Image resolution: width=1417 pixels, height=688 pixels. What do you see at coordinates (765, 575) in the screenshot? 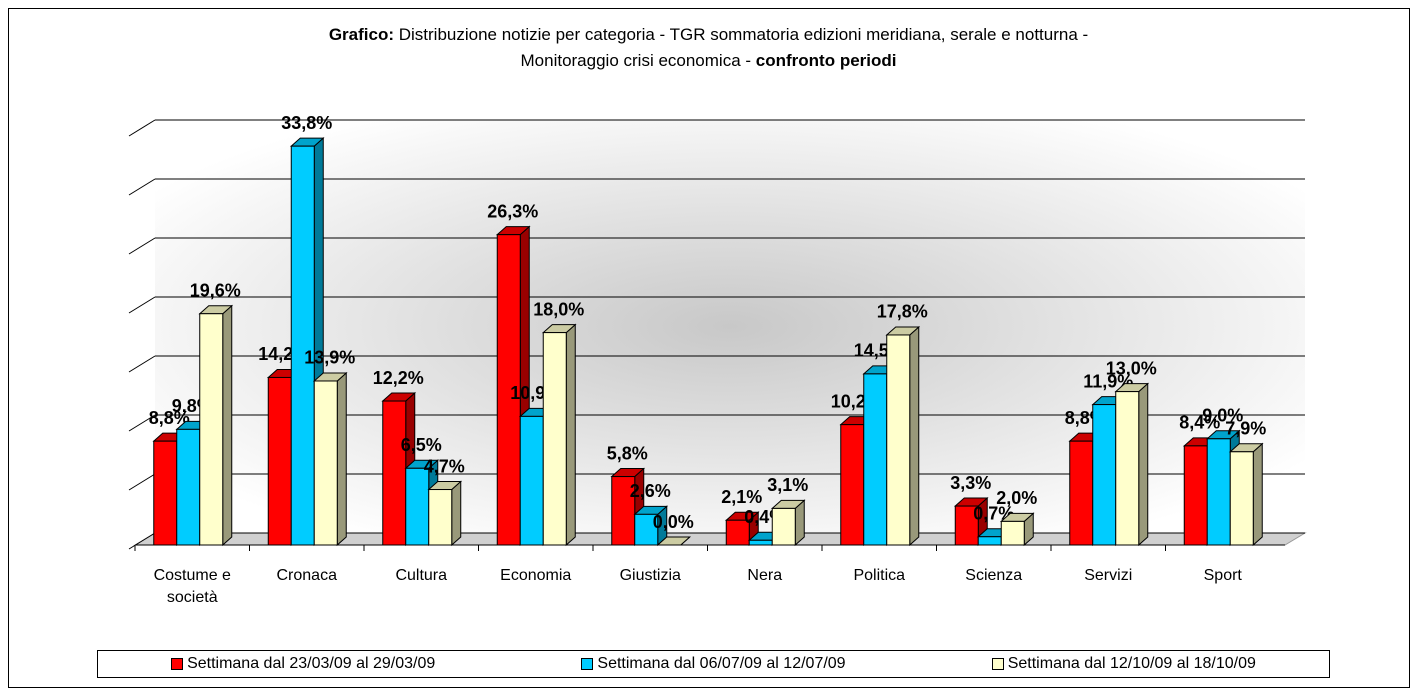
I see `x-tick-label: Nera` at bounding box center [765, 575].